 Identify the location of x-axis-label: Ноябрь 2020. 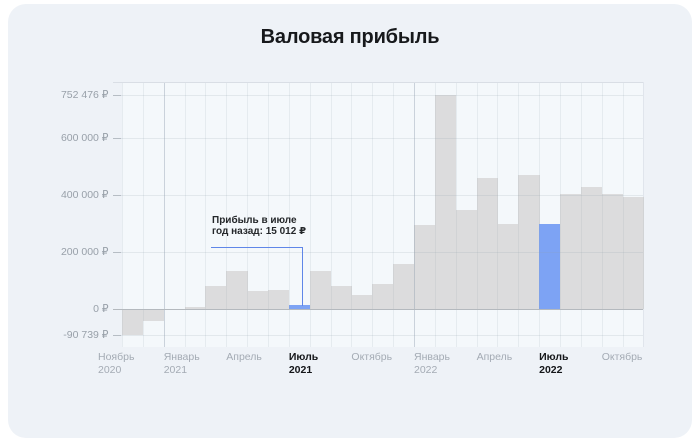
(116, 363).